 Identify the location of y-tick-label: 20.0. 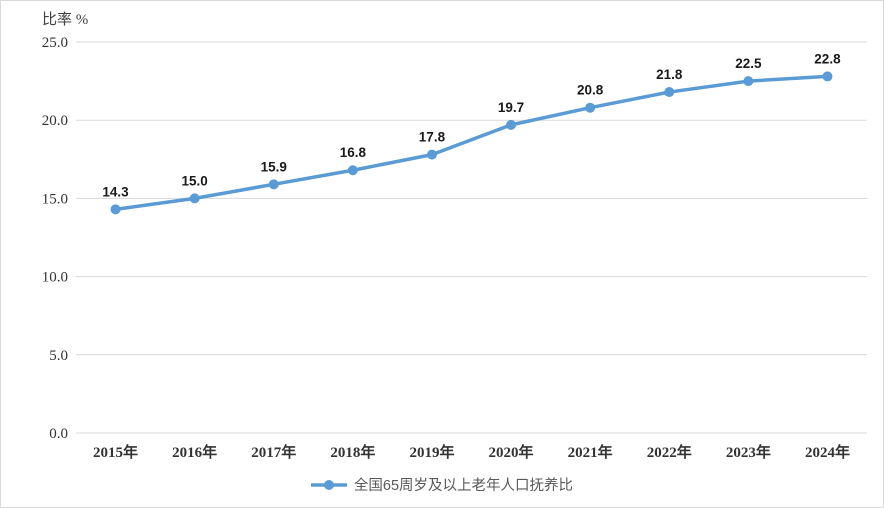
(55, 121).